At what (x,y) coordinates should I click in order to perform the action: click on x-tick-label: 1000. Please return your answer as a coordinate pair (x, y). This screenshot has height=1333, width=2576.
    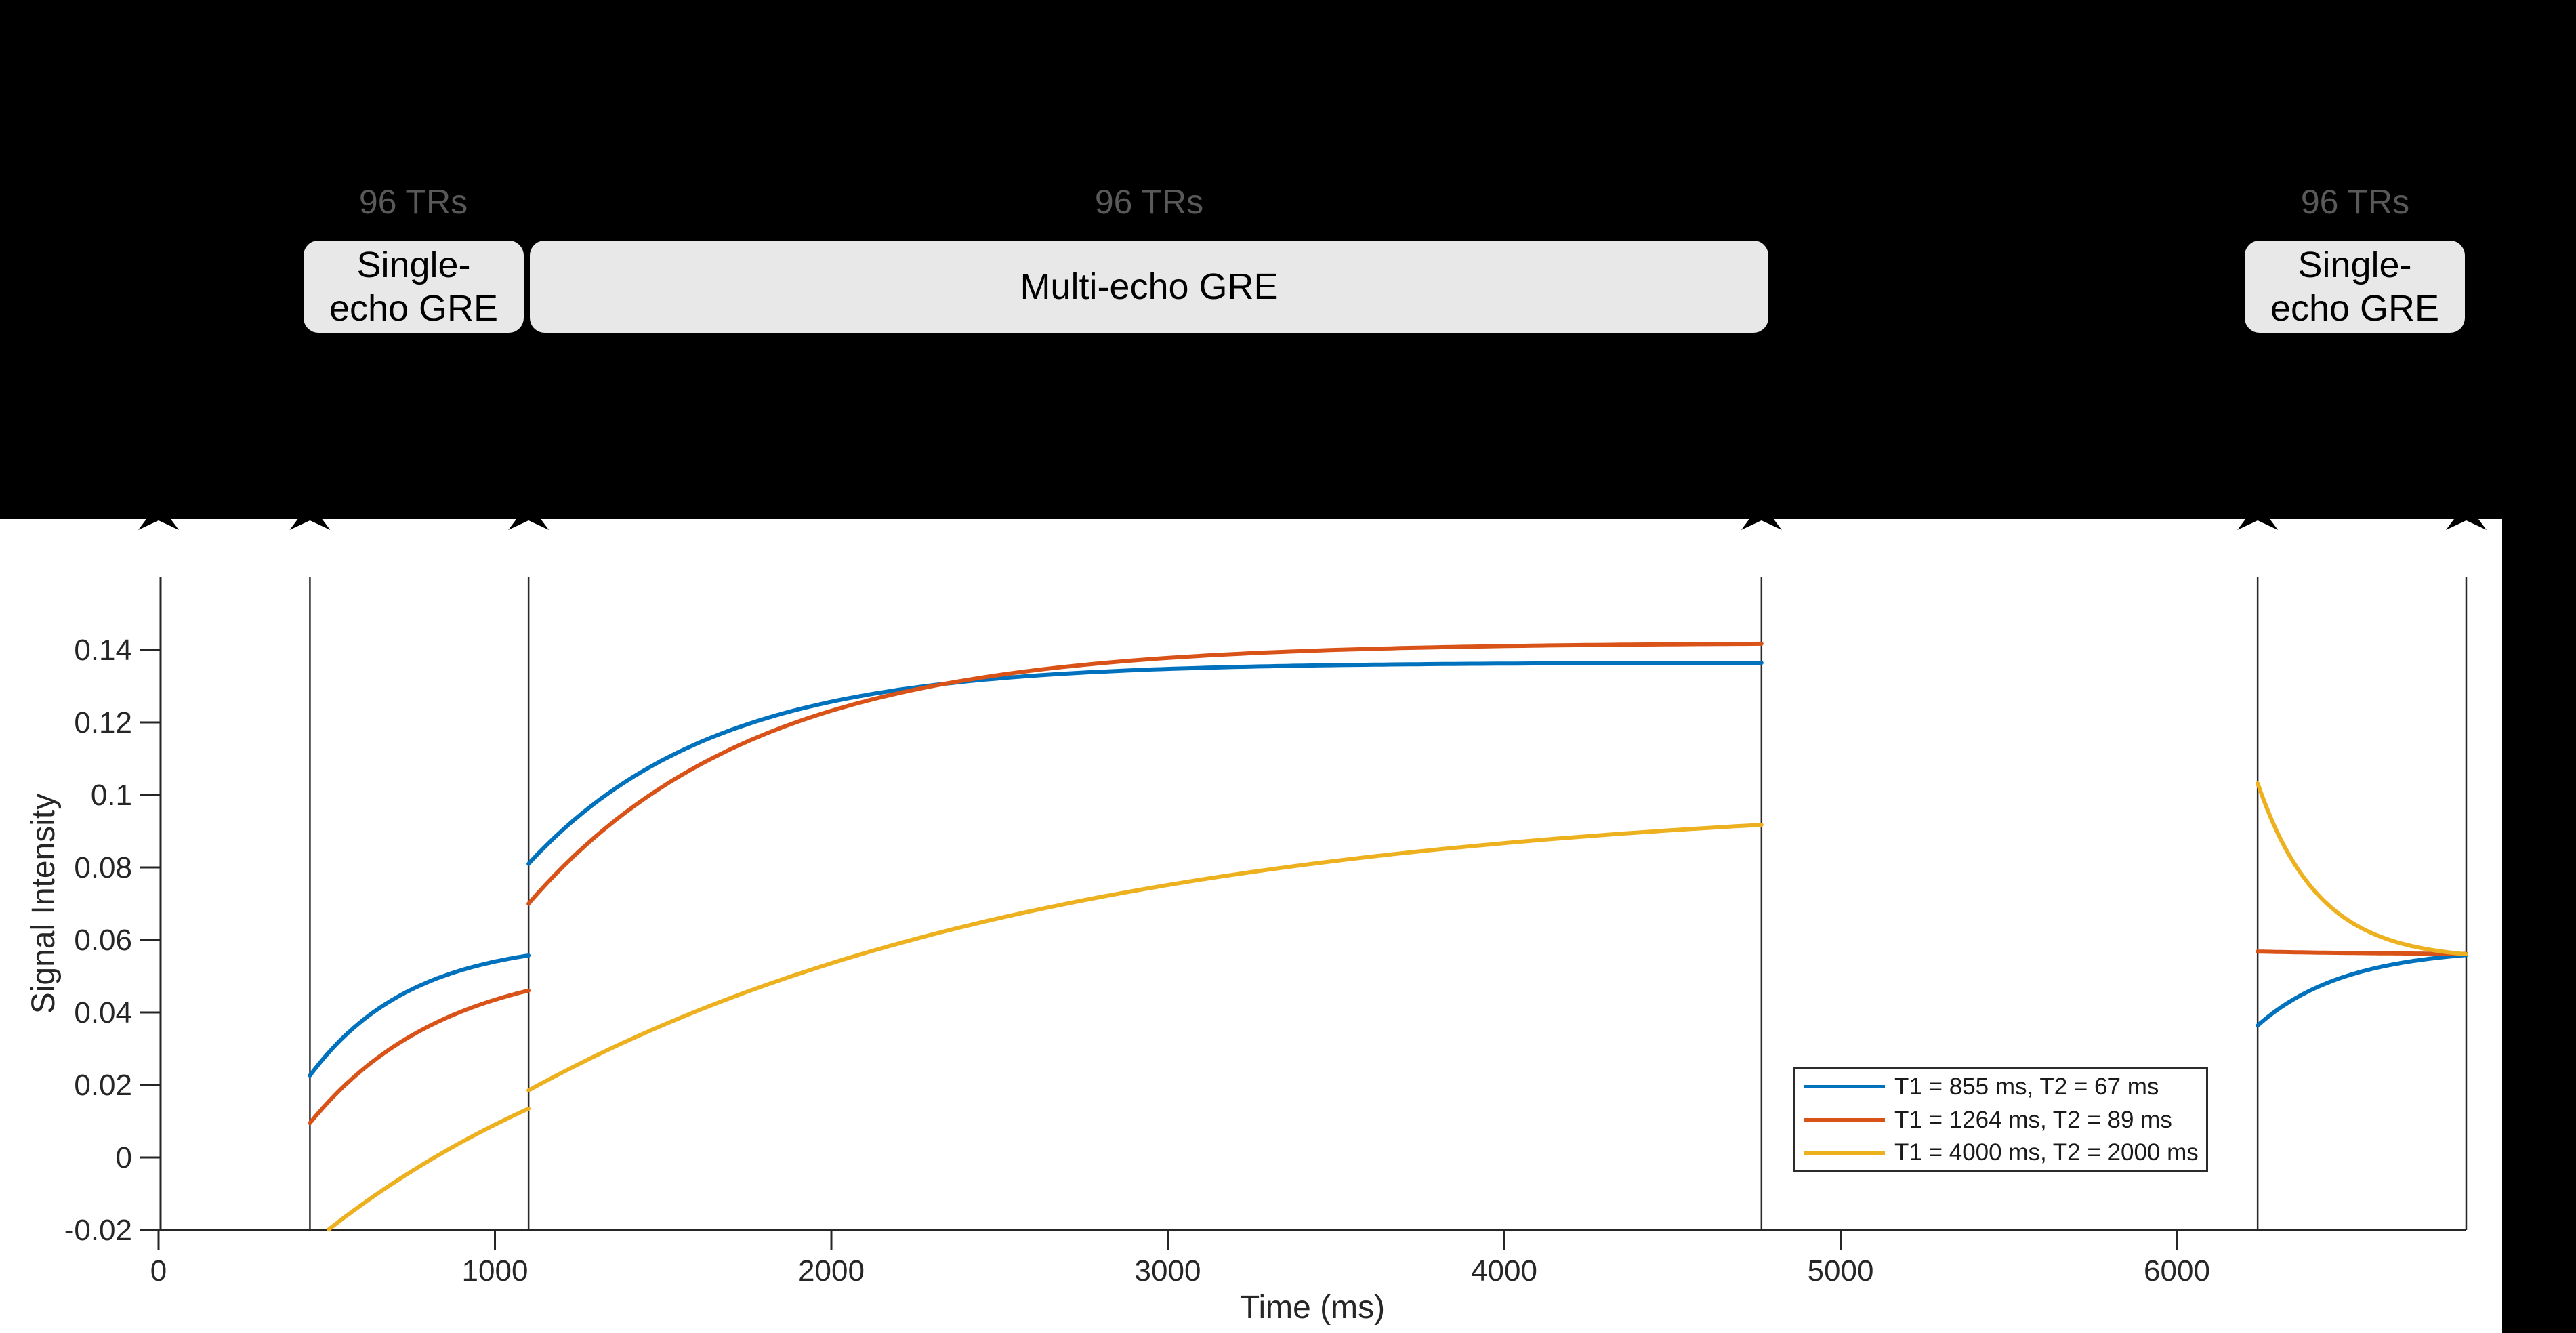
    Looking at the image, I should click on (495, 1271).